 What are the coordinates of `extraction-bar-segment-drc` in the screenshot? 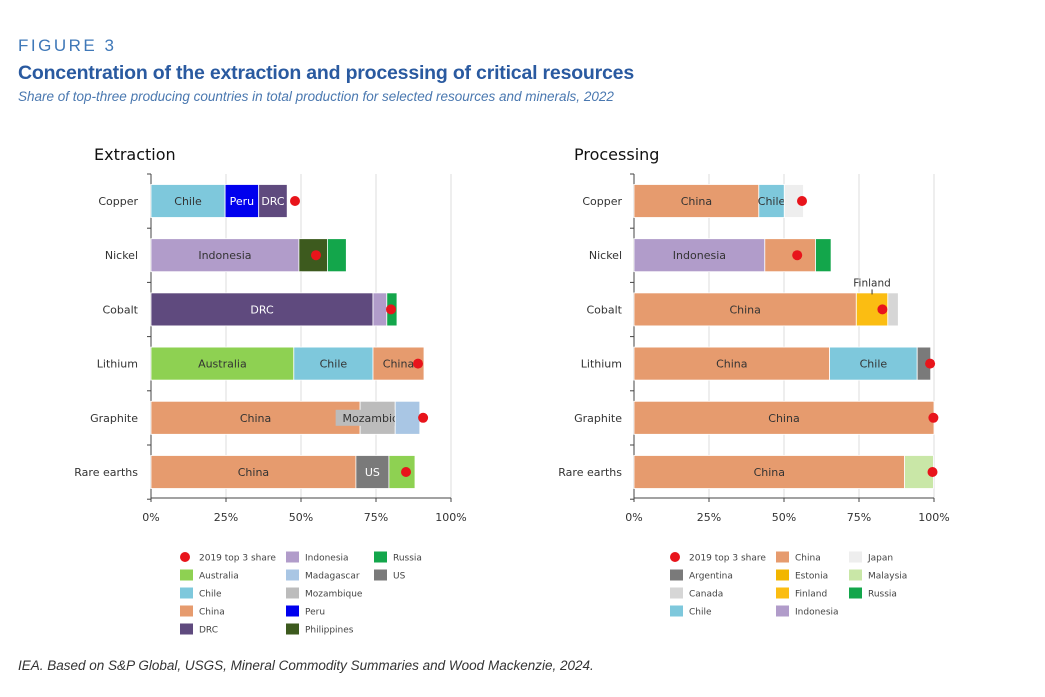 It's located at (273, 201).